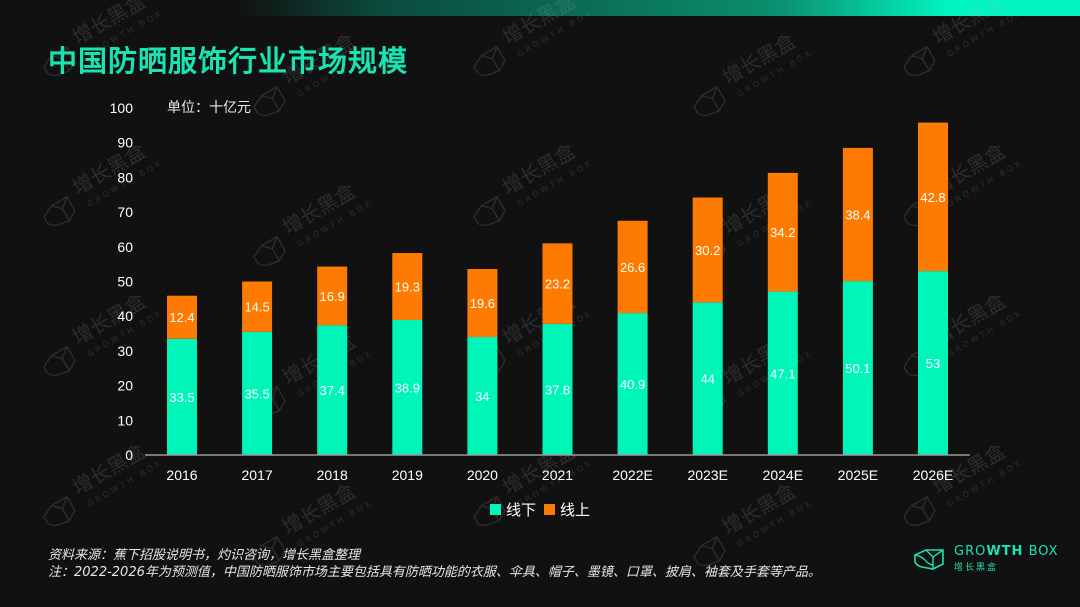 The height and width of the screenshot is (607, 1080). I want to click on bar-group-2025E: 50.1 38.4, so click(857, 301).